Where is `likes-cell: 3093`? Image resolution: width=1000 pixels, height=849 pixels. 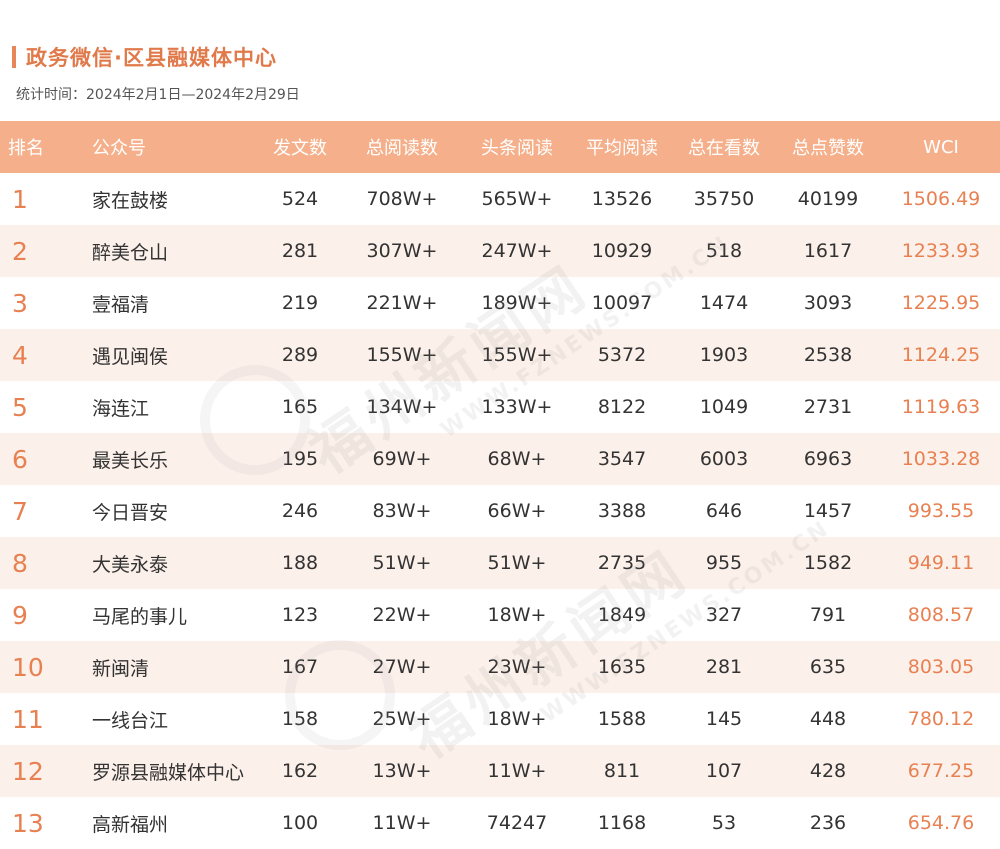
likes-cell: 3093 is located at coordinates (828, 303).